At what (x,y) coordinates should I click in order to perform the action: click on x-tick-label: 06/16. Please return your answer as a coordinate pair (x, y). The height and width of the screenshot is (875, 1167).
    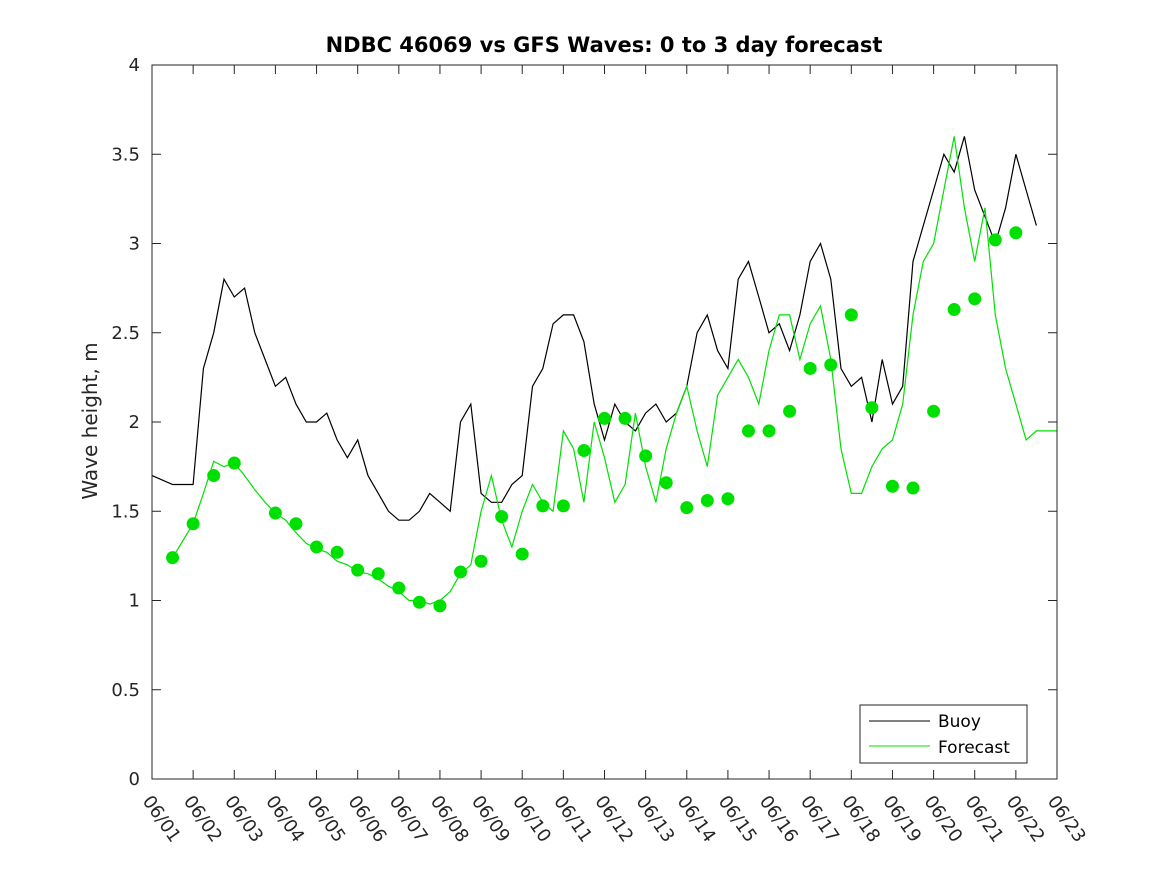
    Looking at the image, I should click on (778, 819).